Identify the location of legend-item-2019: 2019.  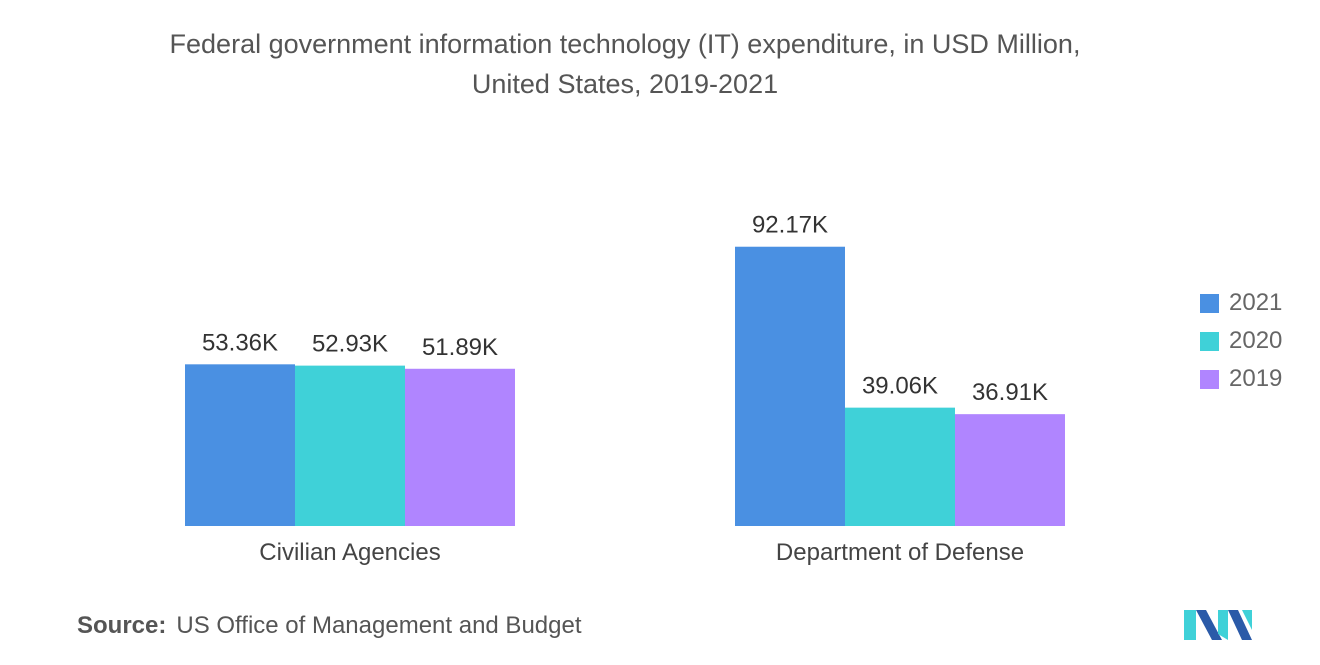
(1241, 379).